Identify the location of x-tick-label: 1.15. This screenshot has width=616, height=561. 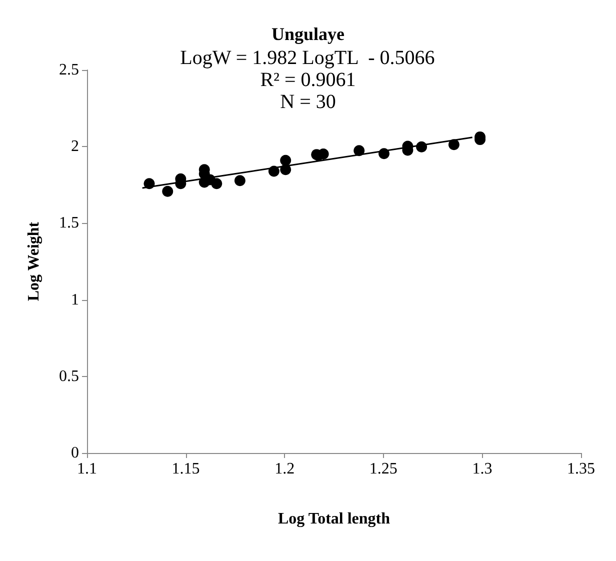
(186, 469).